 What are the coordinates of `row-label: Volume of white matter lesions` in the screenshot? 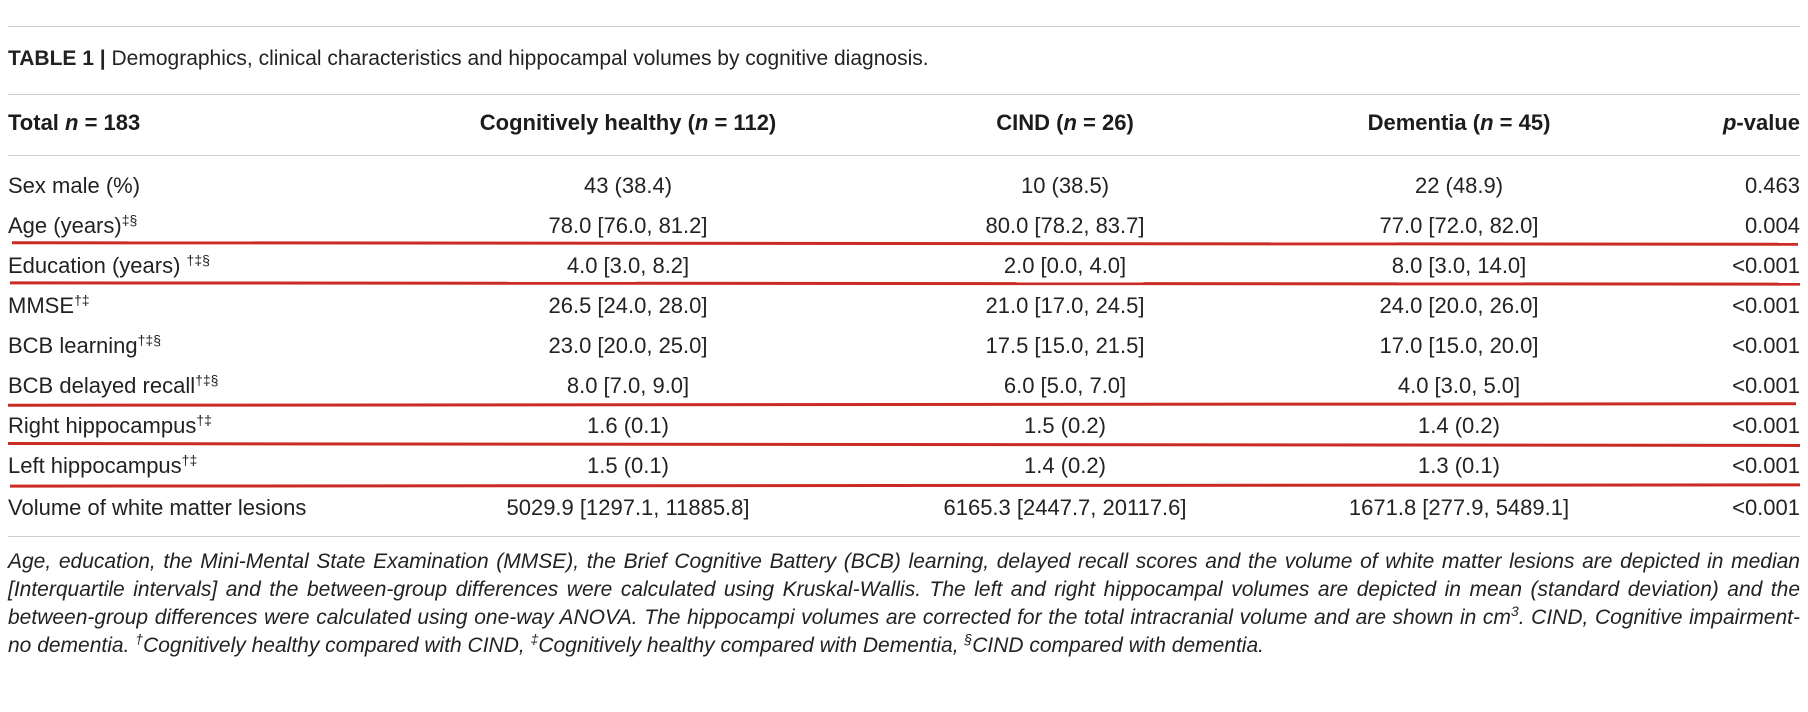 It's located at (157, 508).